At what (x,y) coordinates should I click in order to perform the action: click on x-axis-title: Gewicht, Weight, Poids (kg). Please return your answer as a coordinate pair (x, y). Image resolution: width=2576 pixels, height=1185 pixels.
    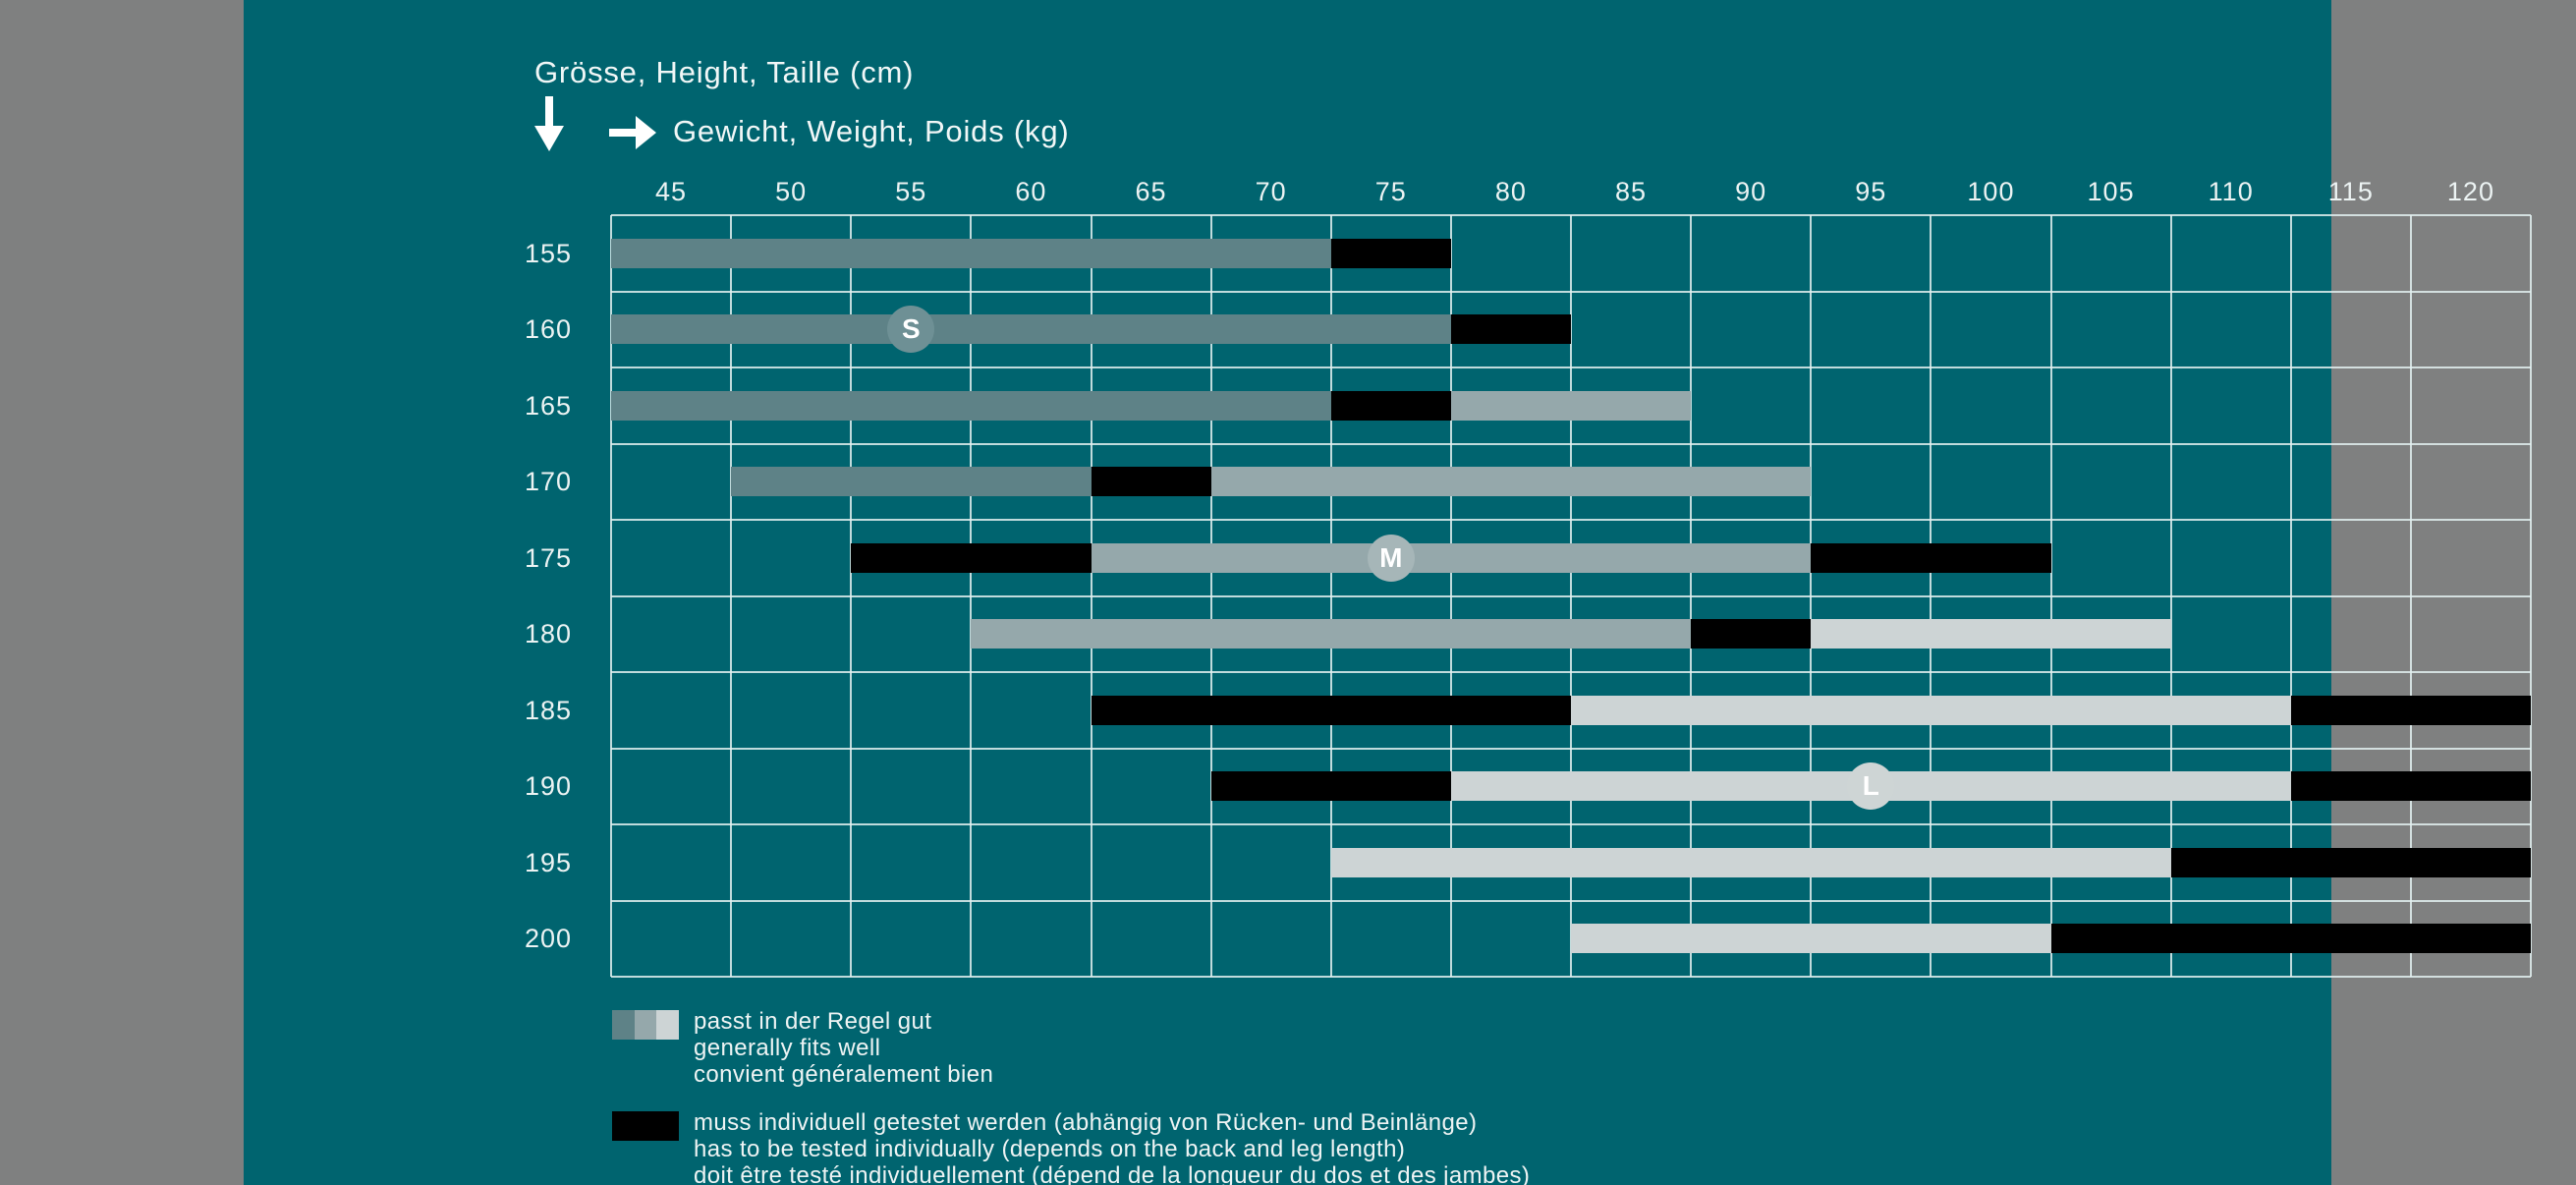
    Looking at the image, I should click on (871, 131).